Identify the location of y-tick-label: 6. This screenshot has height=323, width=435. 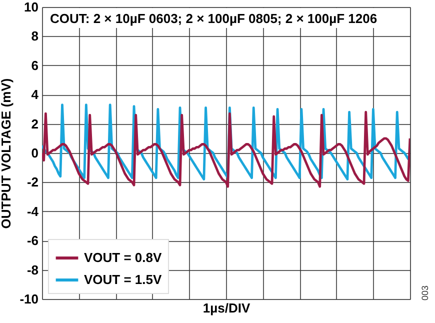
(34, 65).